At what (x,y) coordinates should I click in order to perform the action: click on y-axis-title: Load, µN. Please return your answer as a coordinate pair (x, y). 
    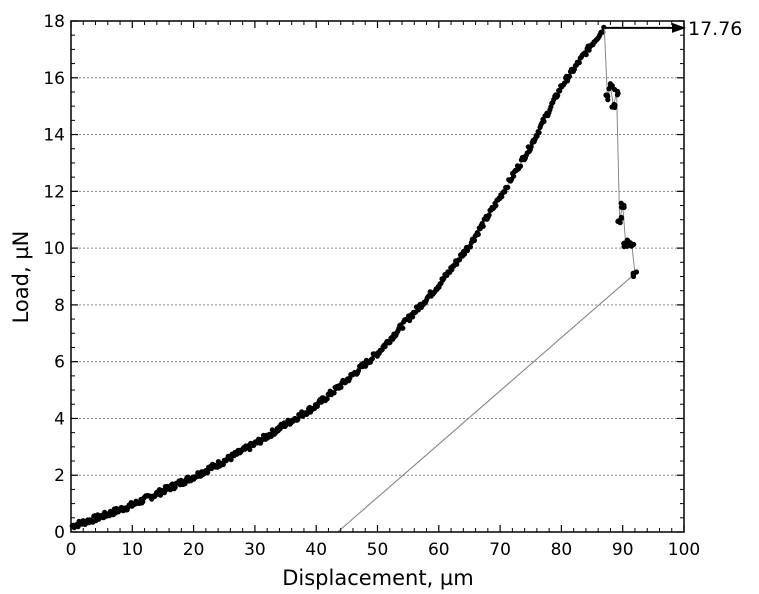
    Looking at the image, I should click on (21, 277).